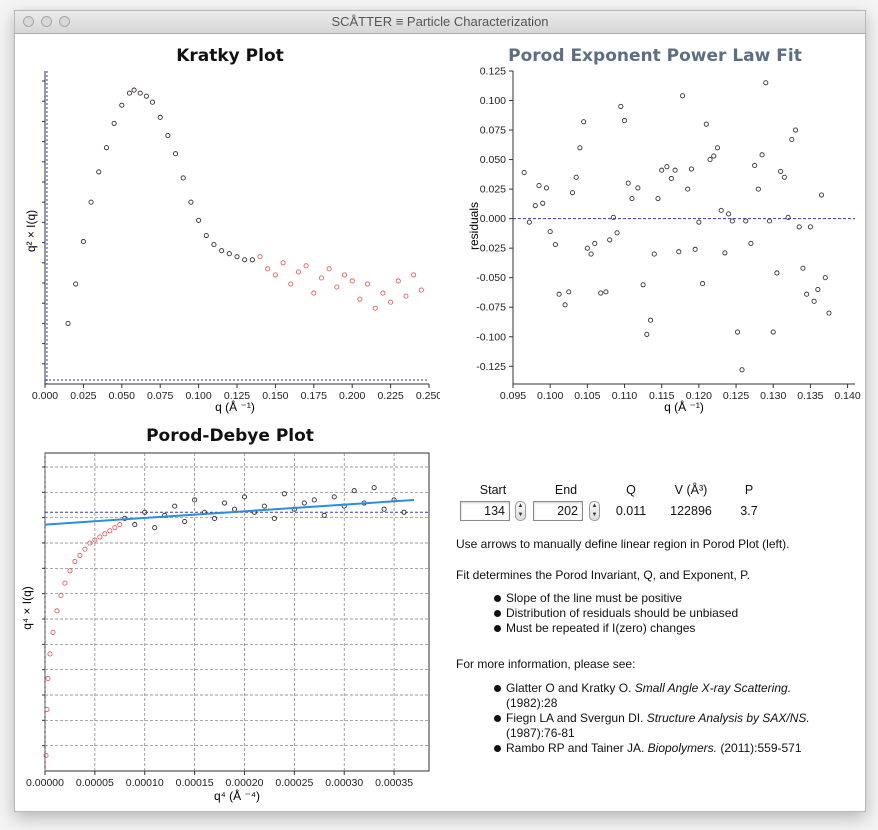  What do you see at coordinates (237, 795) in the screenshot?
I see `porod-debye-xlabel: q⁴ (Å ⁻⁴)` at bounding box center [237, 795].